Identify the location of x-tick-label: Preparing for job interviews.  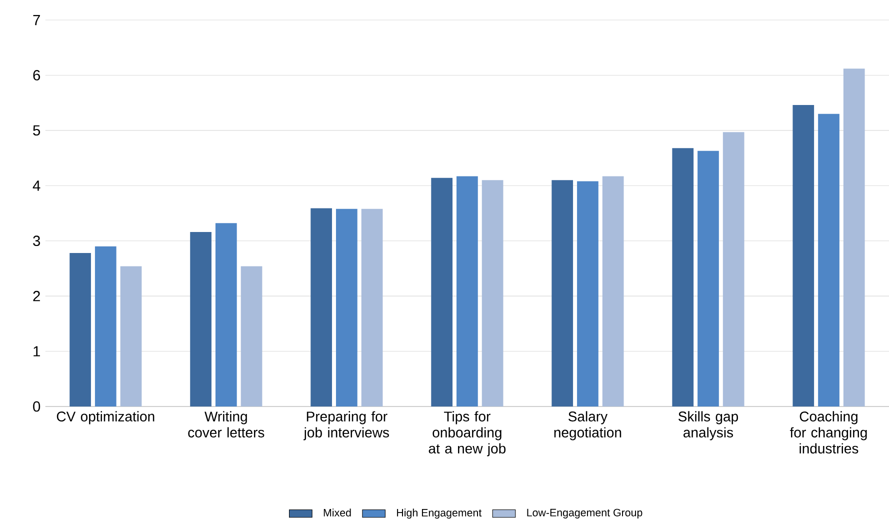
(346, 425).